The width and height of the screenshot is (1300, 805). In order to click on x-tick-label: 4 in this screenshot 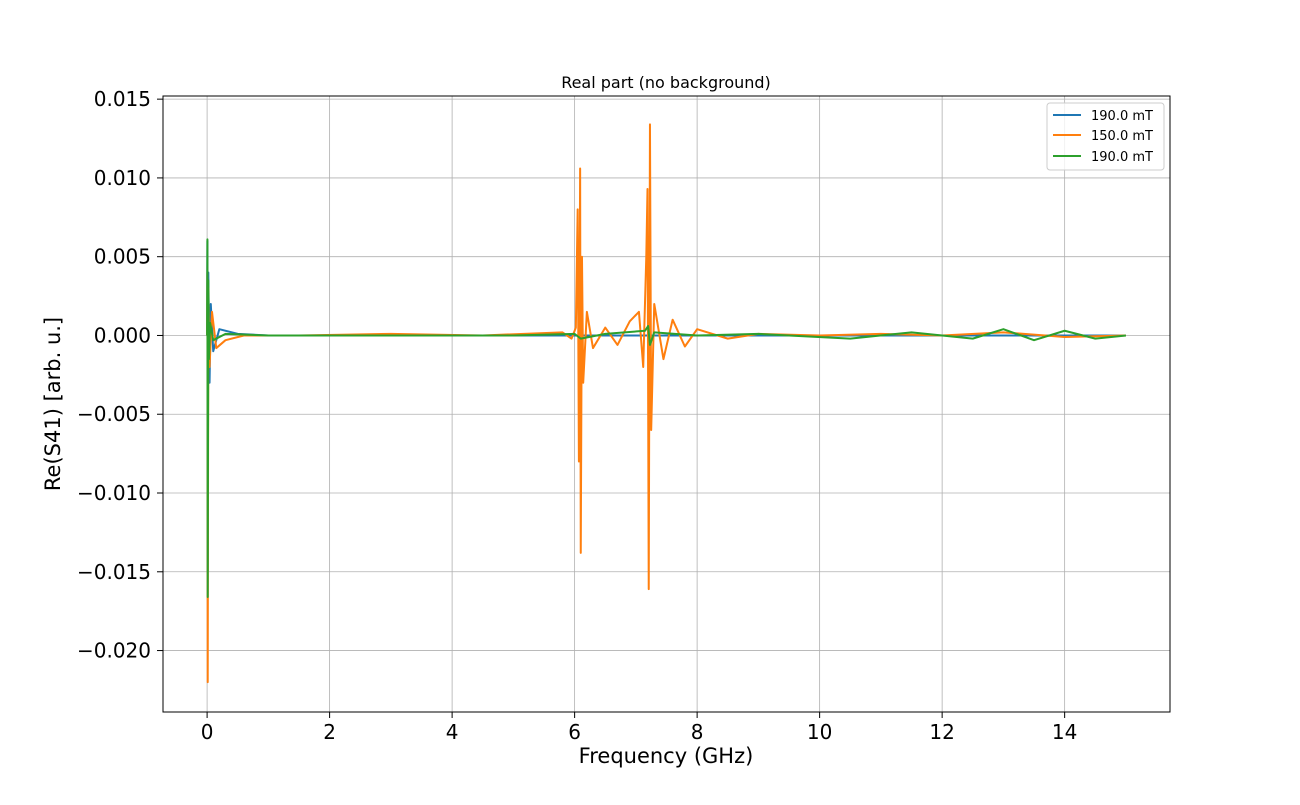, I will do `click(452, 732)`.